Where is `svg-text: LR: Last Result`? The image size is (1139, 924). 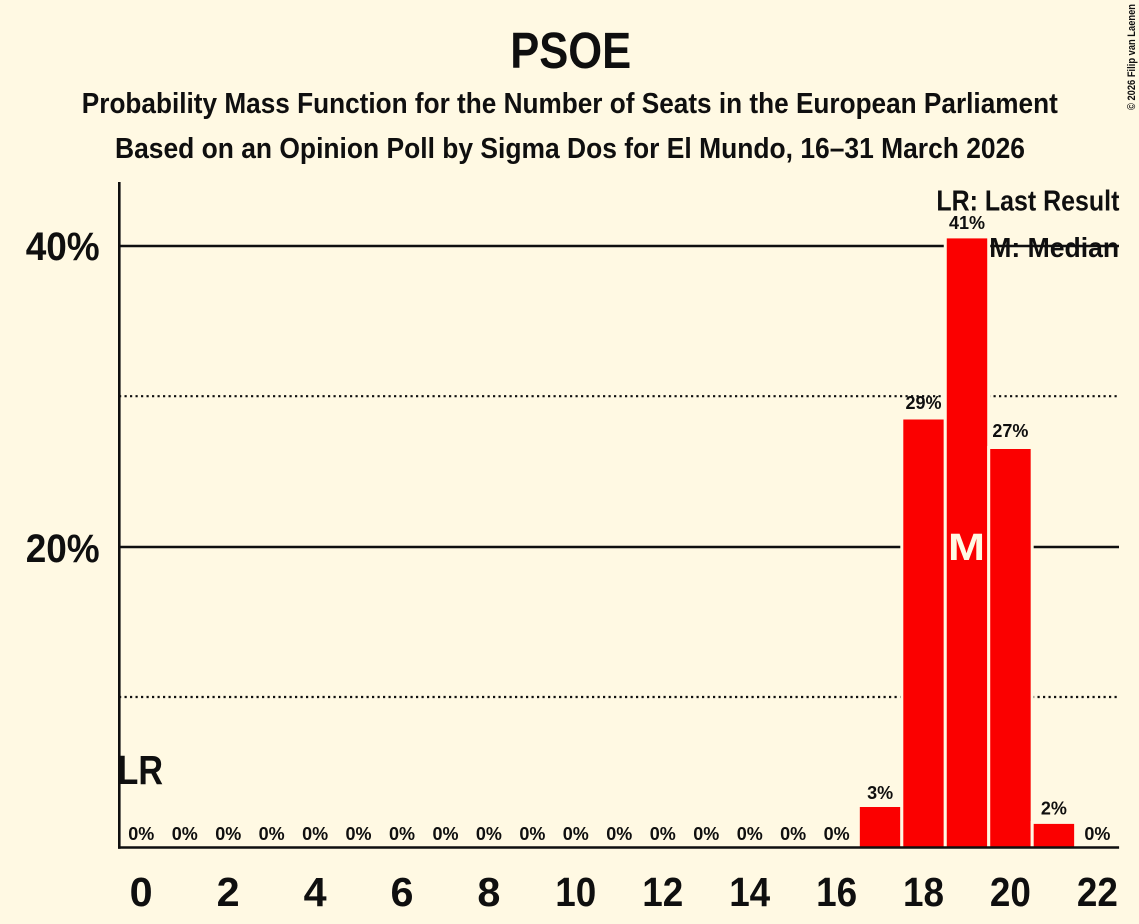 svg-text: LR: Last Result is located at coordinates (1027, 202).